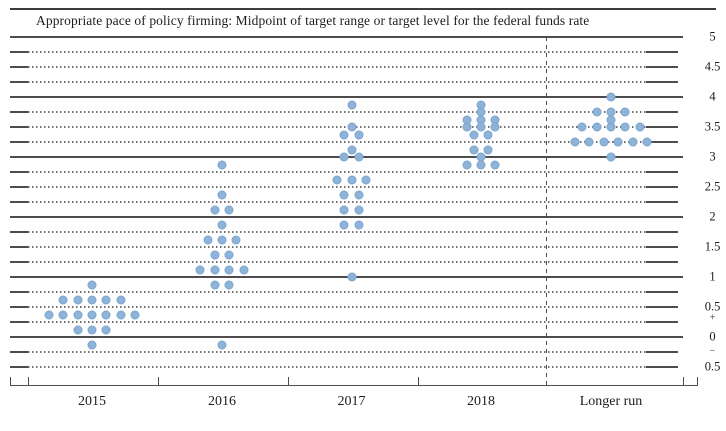  What do you see at coordinates (92, 401) in the screenshot?
I see `x-category-label: 2015` at bounding box center [92, 401].